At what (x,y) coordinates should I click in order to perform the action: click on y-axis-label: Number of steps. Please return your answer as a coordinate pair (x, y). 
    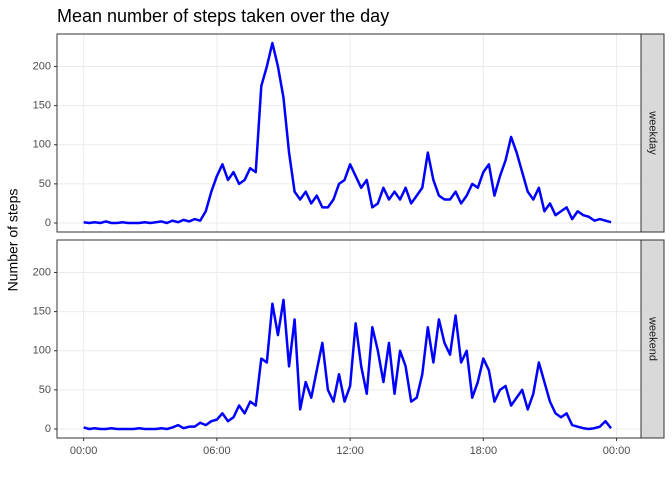
    Looking at the image, I should click on (13, 240).